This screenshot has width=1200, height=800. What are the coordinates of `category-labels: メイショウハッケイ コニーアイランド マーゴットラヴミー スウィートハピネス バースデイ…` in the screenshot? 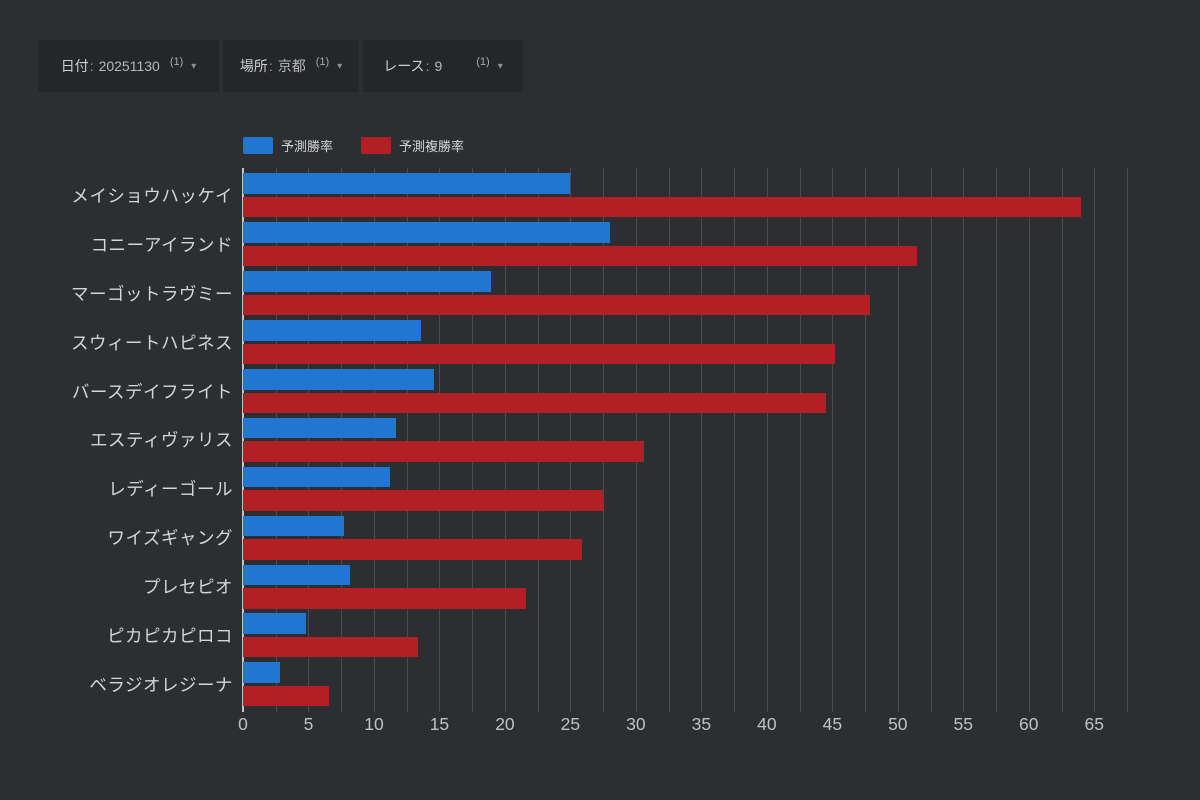 It's located at (116, 440).